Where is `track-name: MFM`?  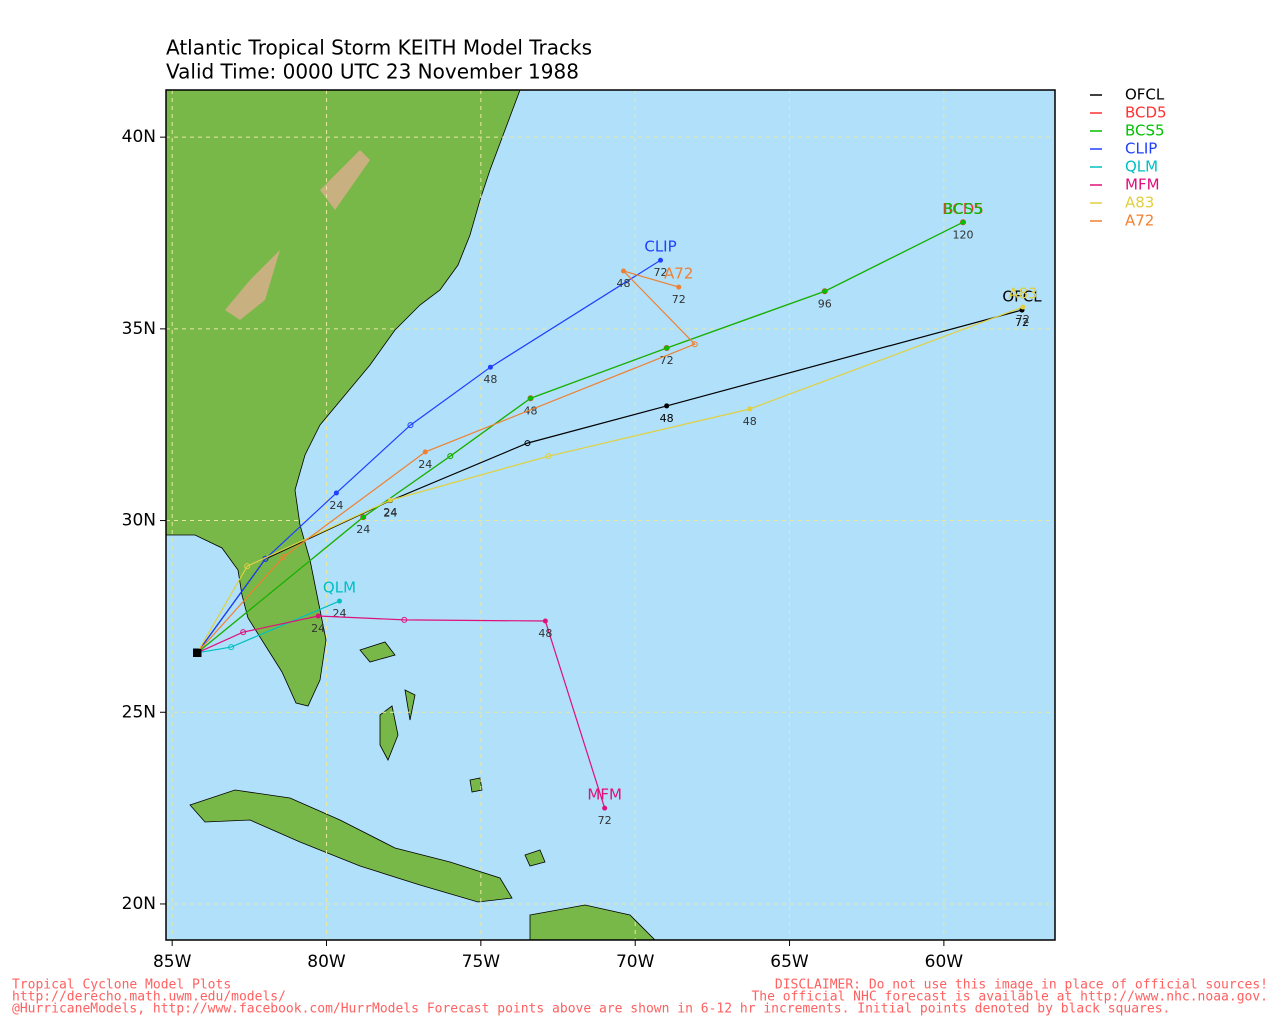
track-name: MFM is located at coordinates (604, 795).